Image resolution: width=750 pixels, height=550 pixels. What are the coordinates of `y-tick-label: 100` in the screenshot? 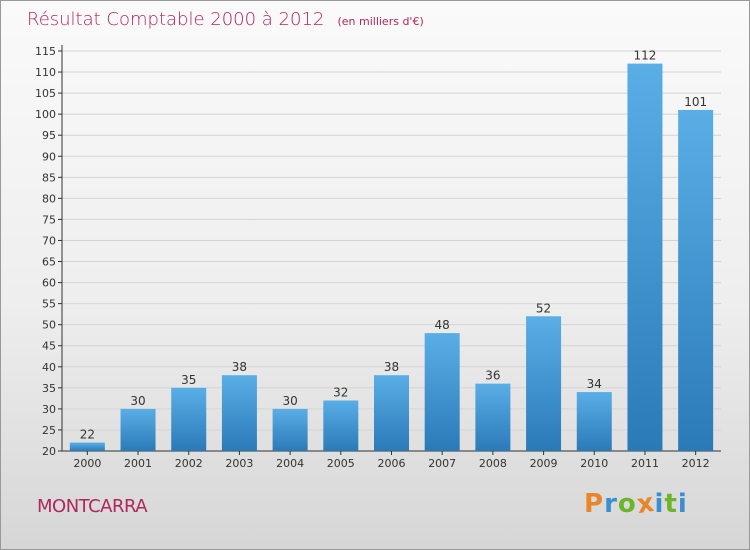 It's located at (45, 114).